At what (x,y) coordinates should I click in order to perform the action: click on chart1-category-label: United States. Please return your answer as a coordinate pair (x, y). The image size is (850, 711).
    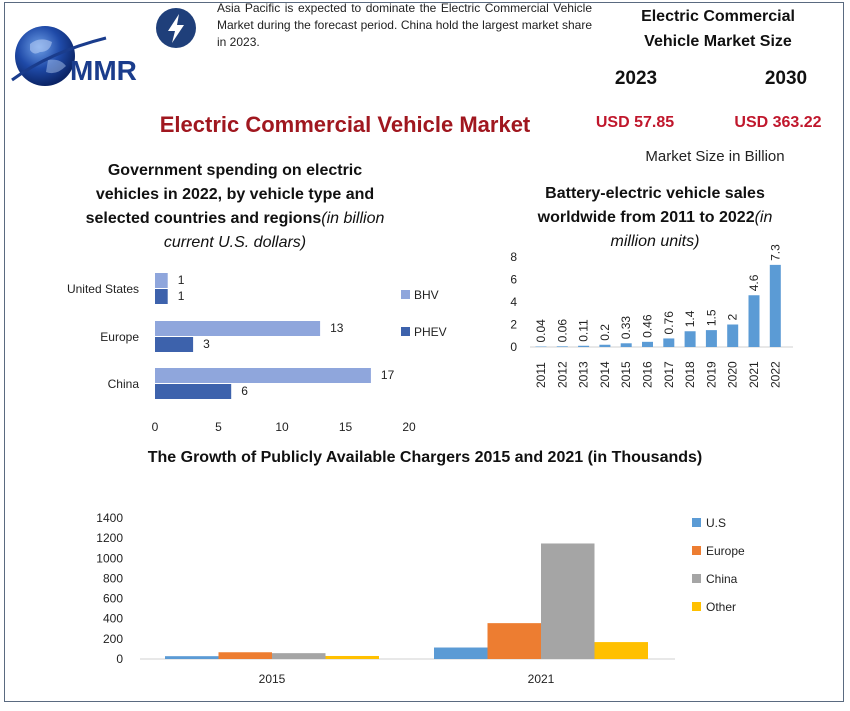
    Looking at the image, I should click on (103, 289).